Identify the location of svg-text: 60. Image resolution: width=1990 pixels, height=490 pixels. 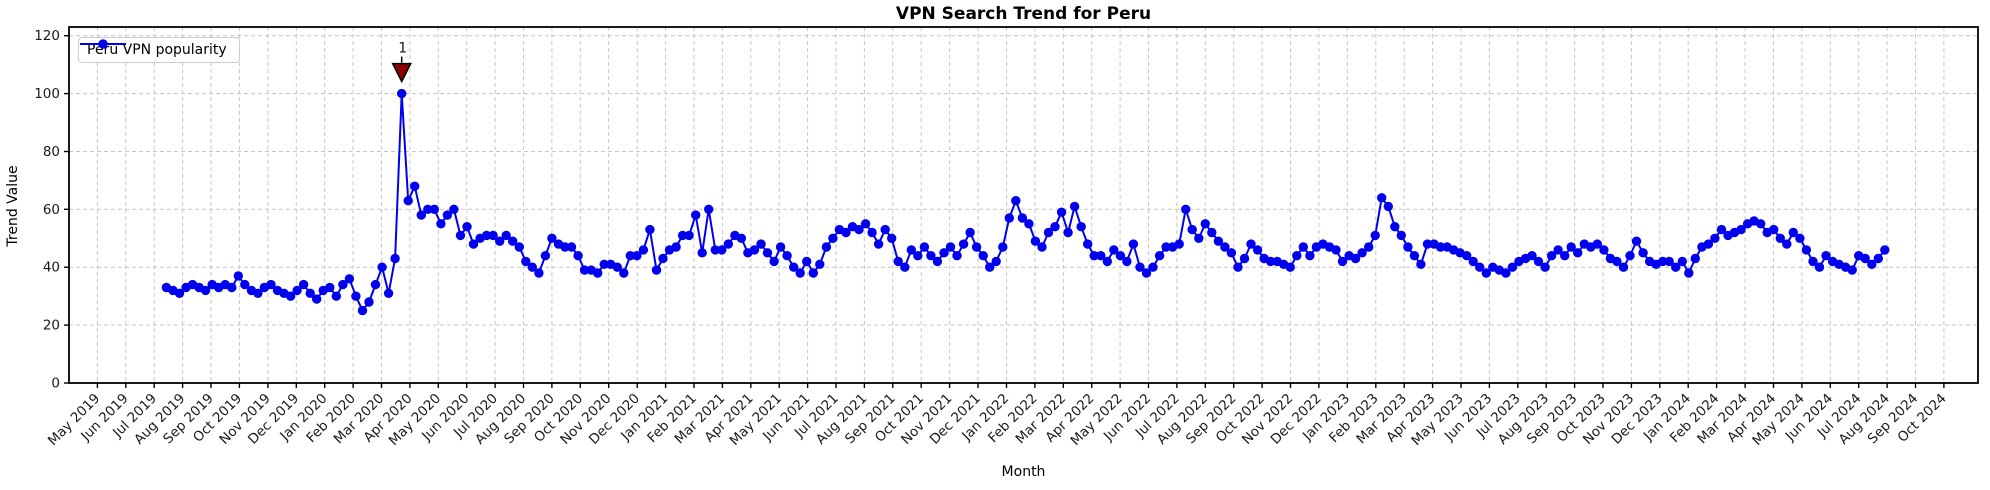
(51, 210).